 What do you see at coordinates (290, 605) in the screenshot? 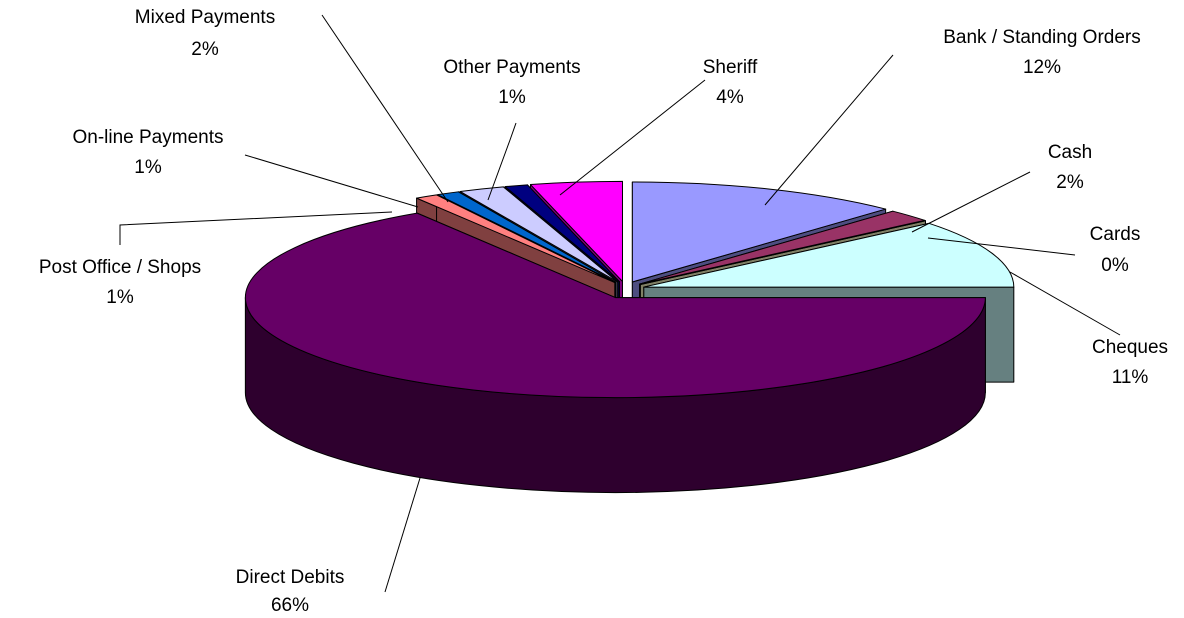
I see `slice-value-label: 66%` at bounding box center [290, 605].